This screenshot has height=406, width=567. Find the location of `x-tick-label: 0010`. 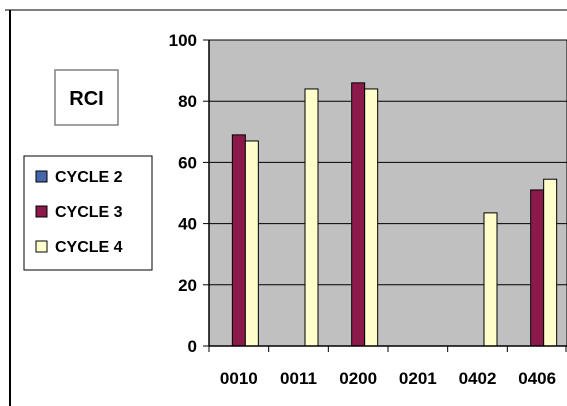

x-tick-label: 0010 is located at coordinates (239, 378).